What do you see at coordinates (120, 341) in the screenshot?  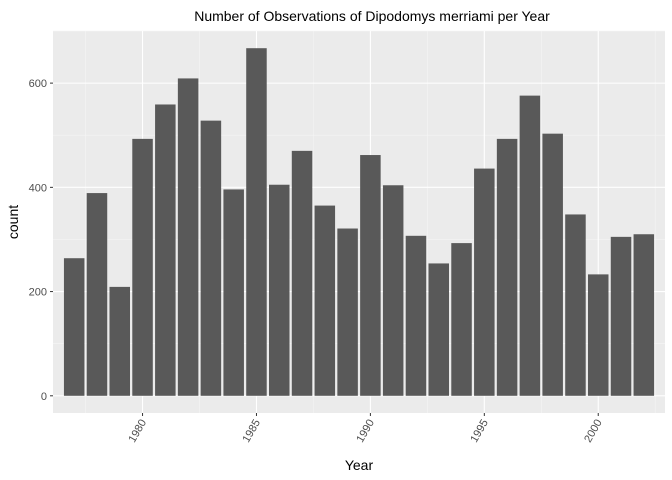 I see `bar-1979` at bounding box center [120, 341].